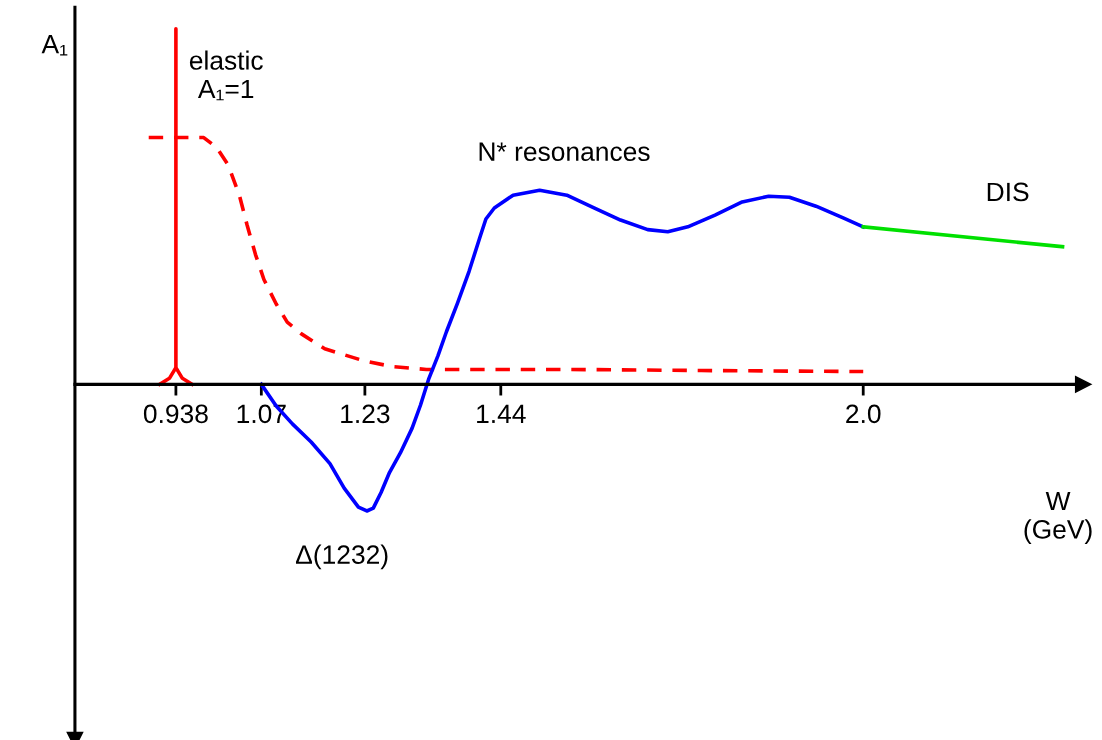  What do you see at coordinates (226, 75) in the screenshot?
I see `annotation: elastic A₁=1` at bounding box center [226, 75].